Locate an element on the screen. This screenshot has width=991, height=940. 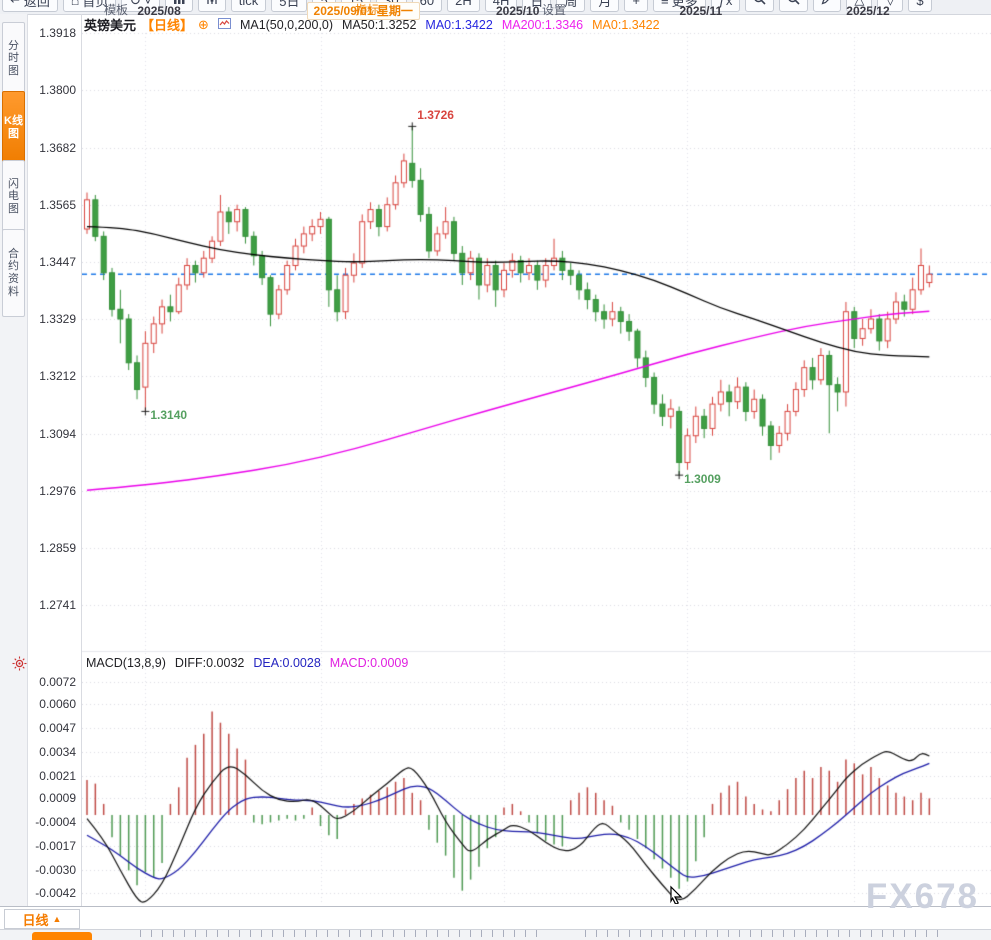
y-axis-label: 1.3447 is located at coordinates (57, 262).